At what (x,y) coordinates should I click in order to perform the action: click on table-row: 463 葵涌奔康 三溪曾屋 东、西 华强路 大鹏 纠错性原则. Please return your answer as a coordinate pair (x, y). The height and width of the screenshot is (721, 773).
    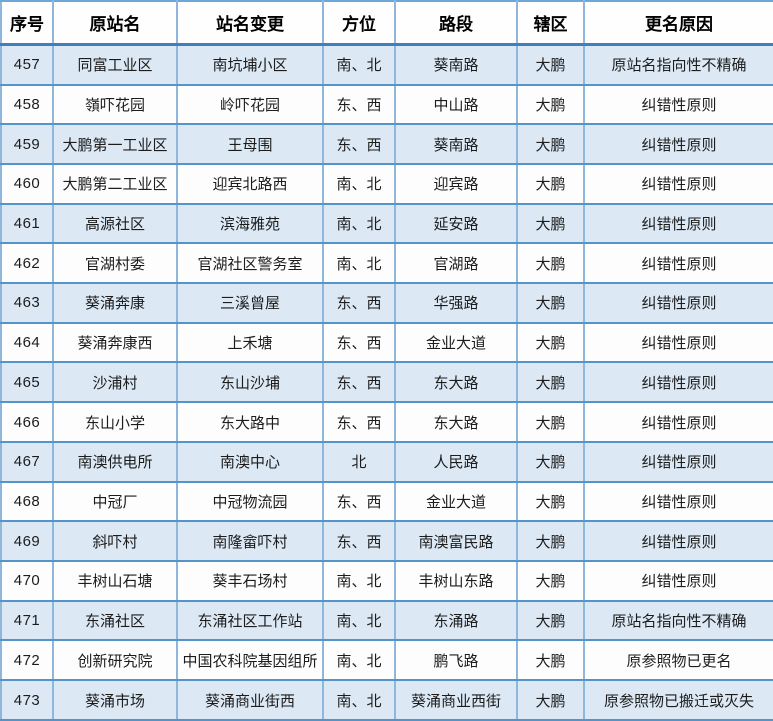
    Looking at the image, I should click on (386, 303).